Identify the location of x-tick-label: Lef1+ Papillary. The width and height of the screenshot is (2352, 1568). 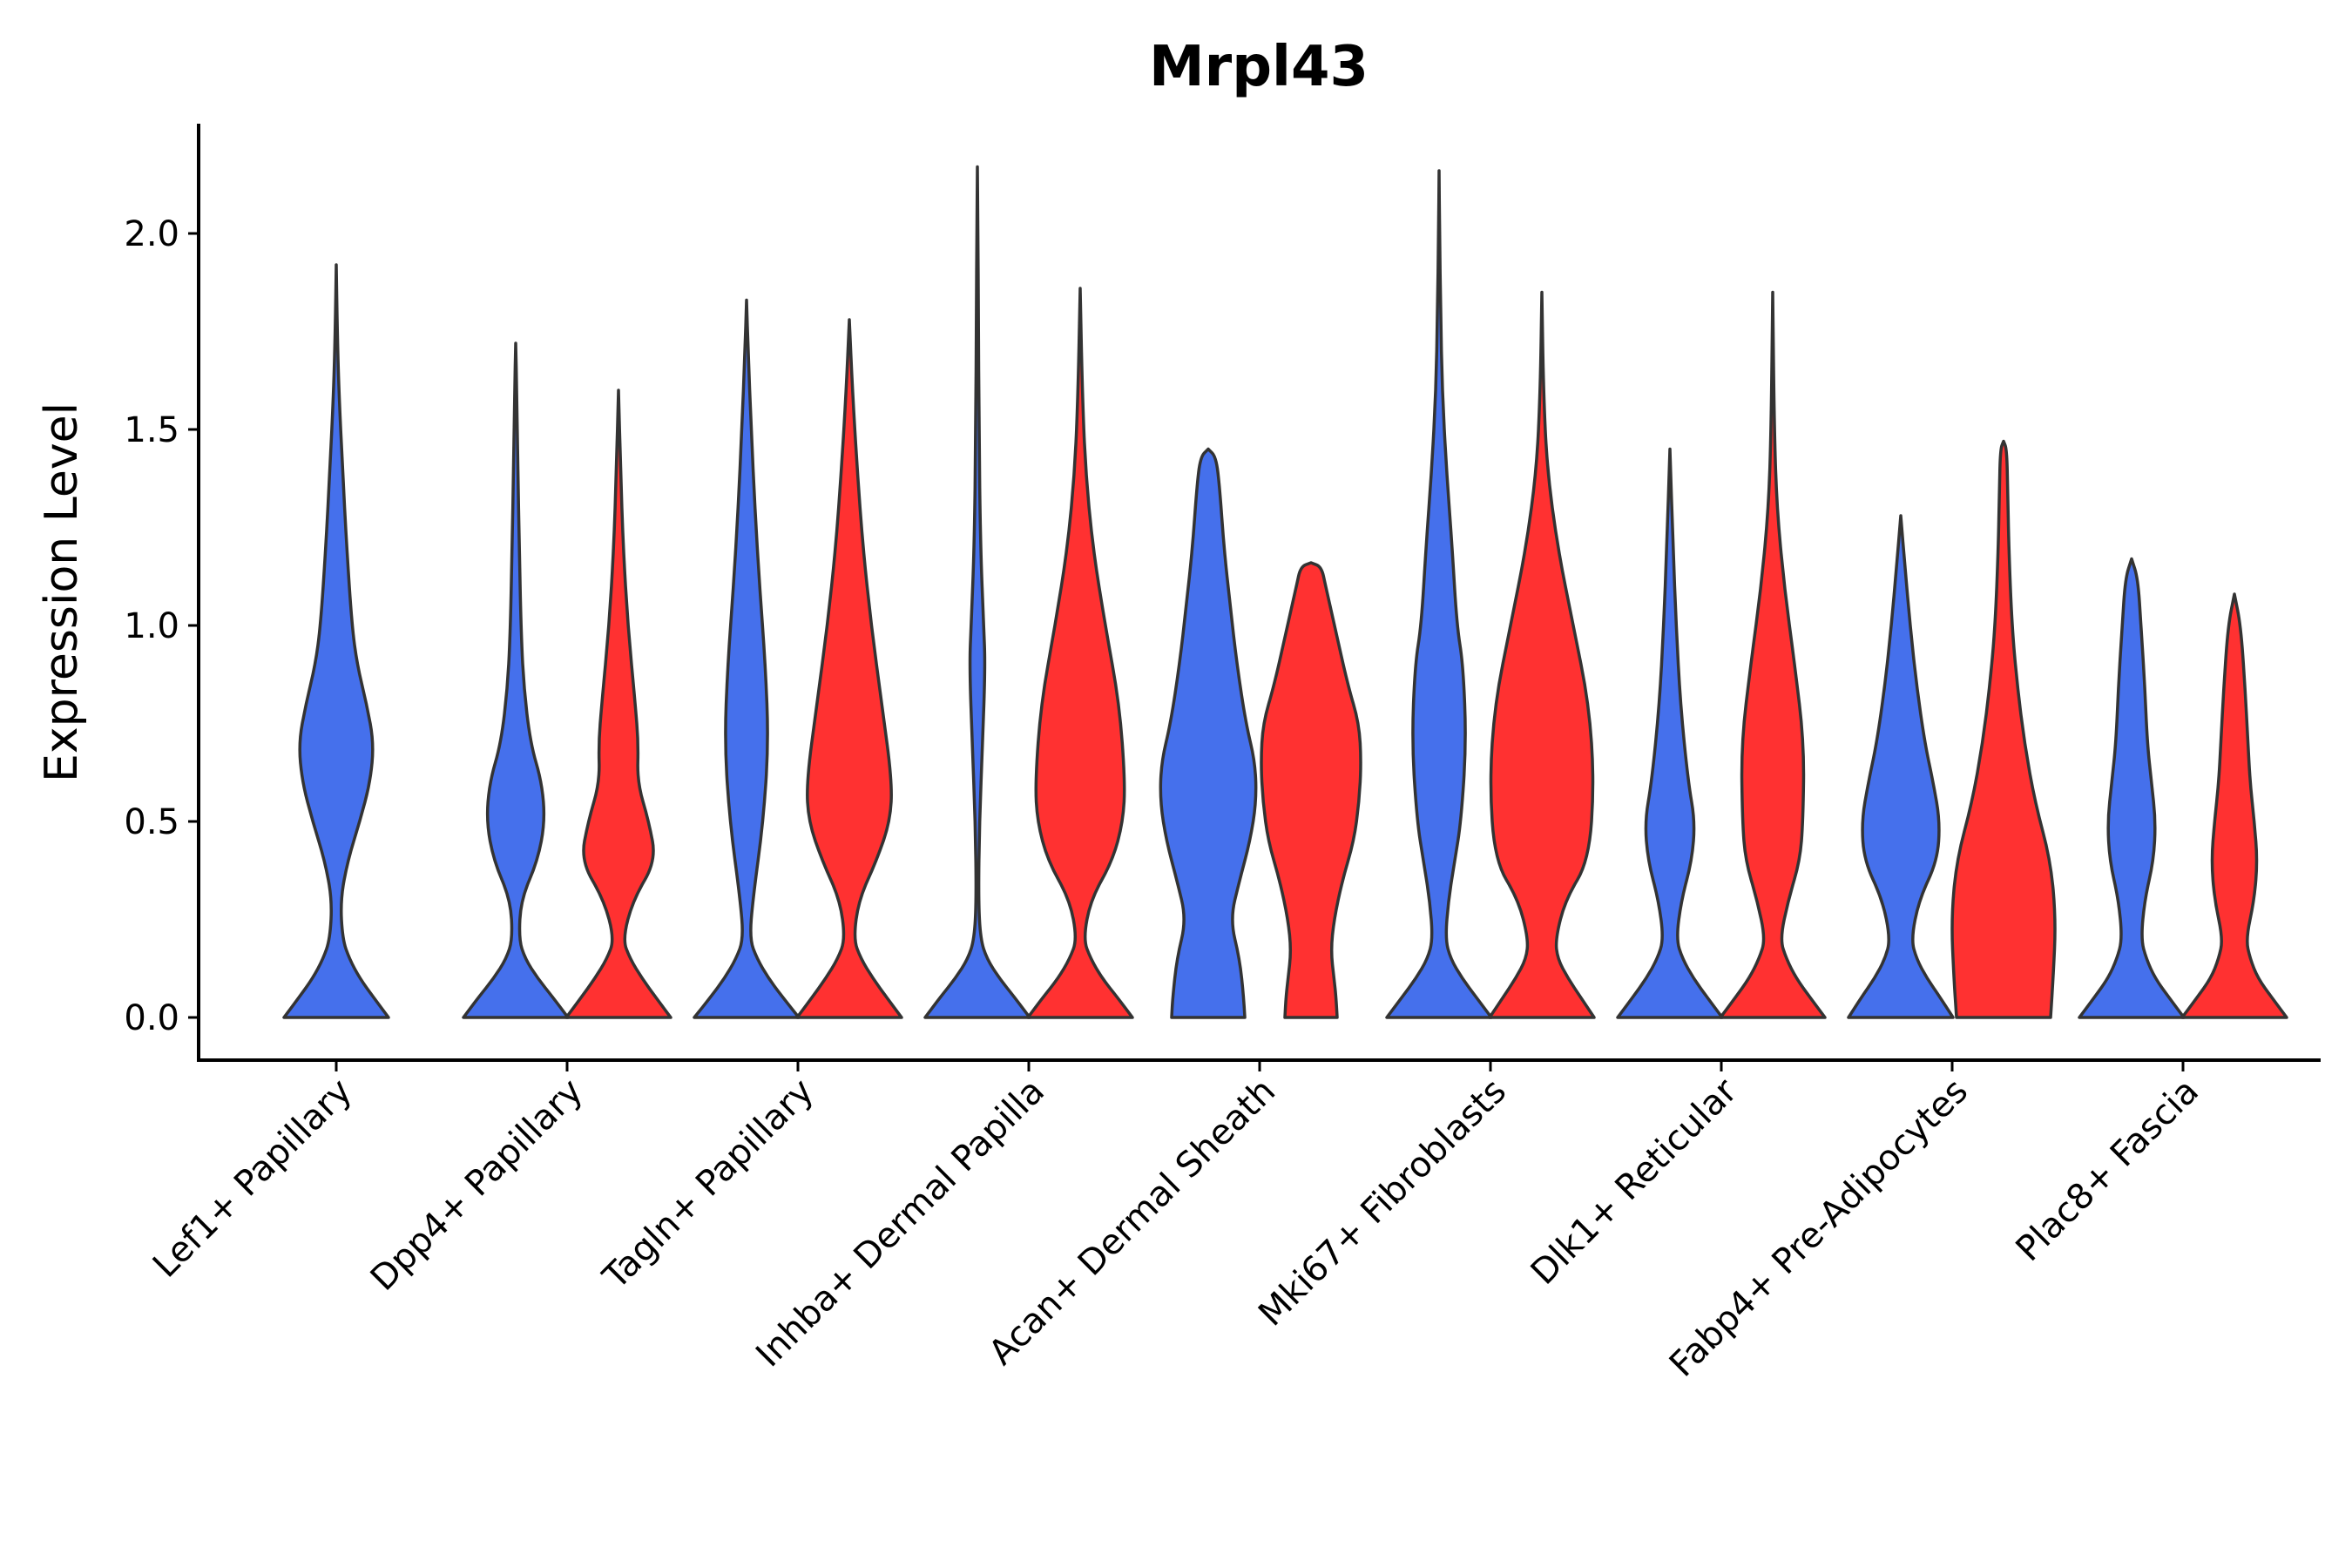
(252, 1178).